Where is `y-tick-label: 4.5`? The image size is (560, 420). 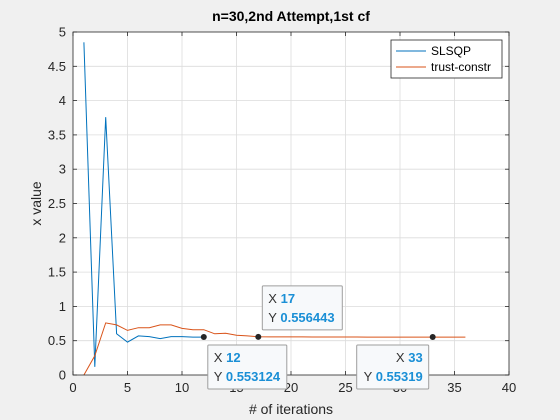 y-tick-label: 4.5 is located at coordinates (57, 66).